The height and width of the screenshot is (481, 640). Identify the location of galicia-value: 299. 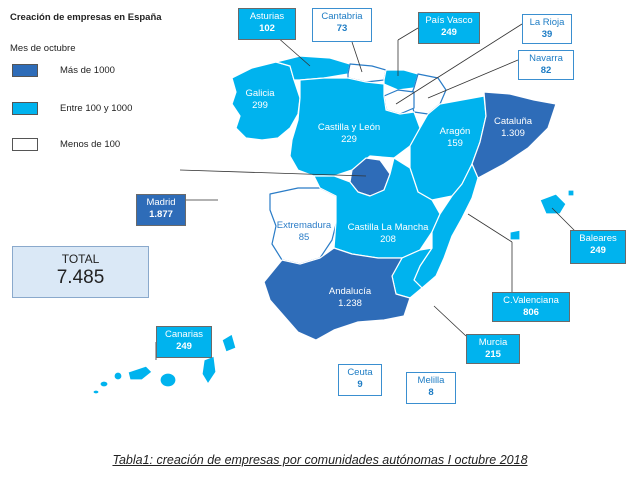
(260, 105).